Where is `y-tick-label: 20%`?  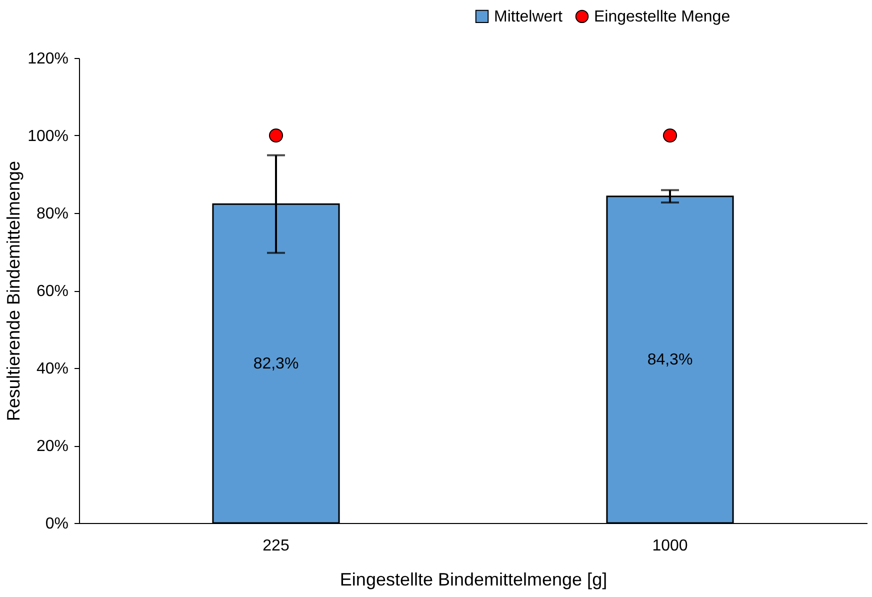
y-tick-label: 20% is located at coordinates (52, 446).